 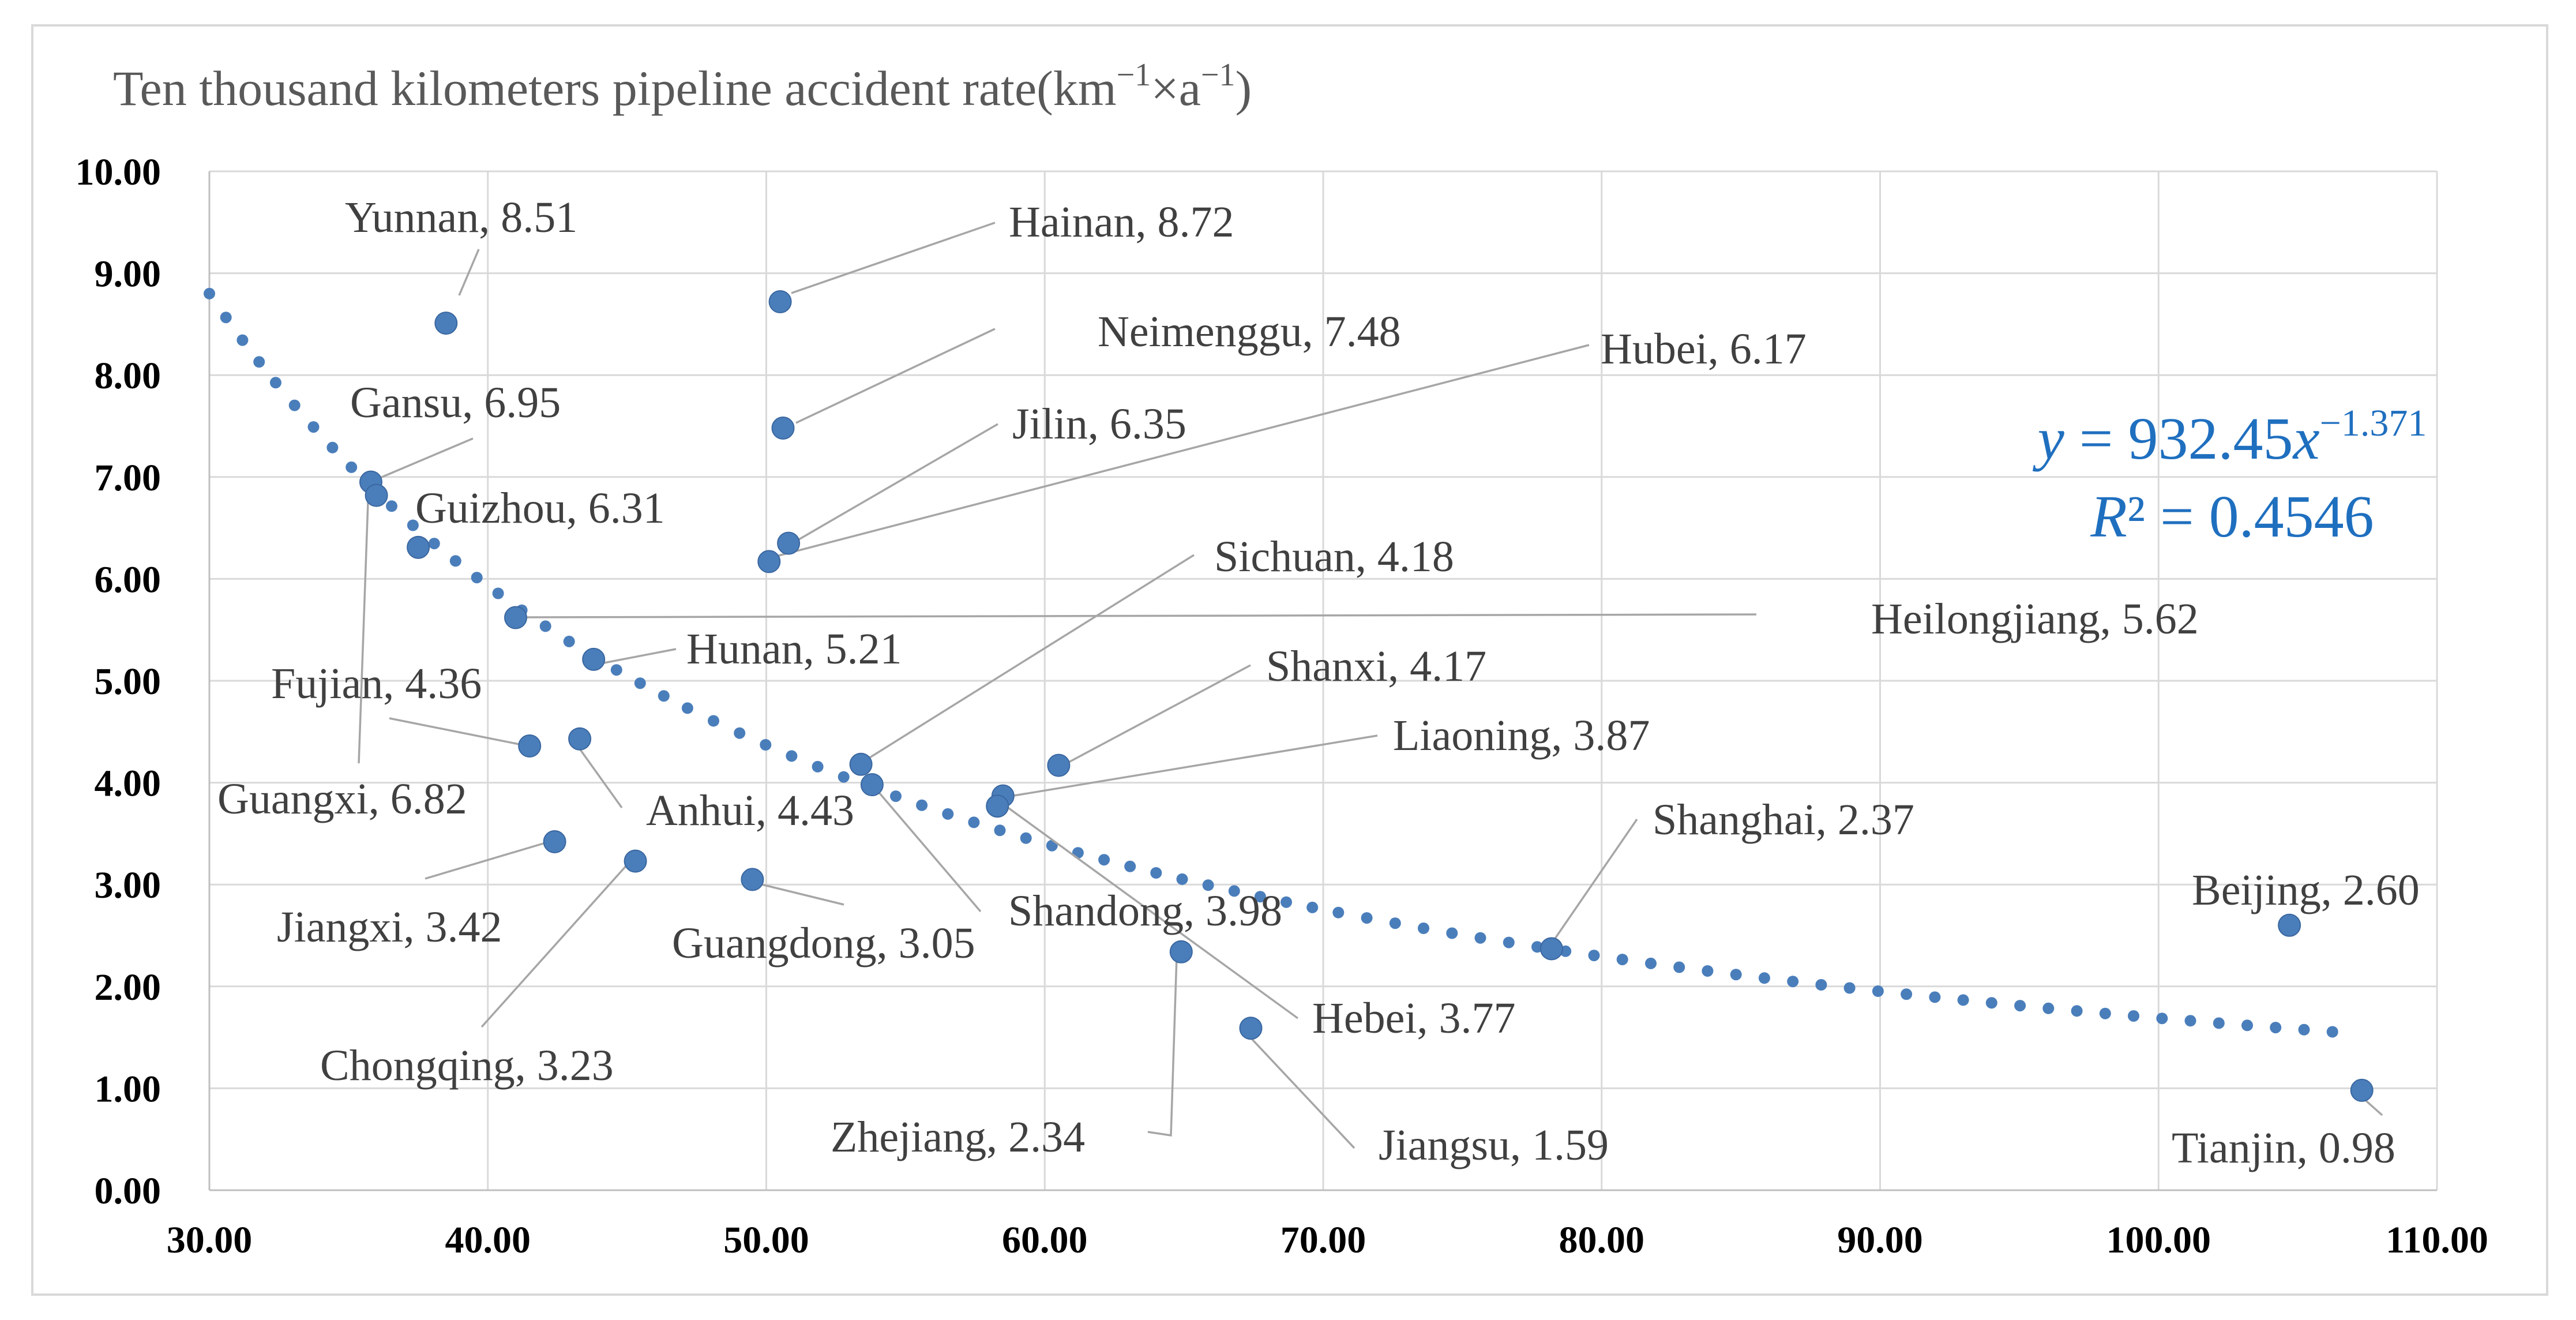 I want to click on y-tick-label: 7.00, so click(x=128, y=478).